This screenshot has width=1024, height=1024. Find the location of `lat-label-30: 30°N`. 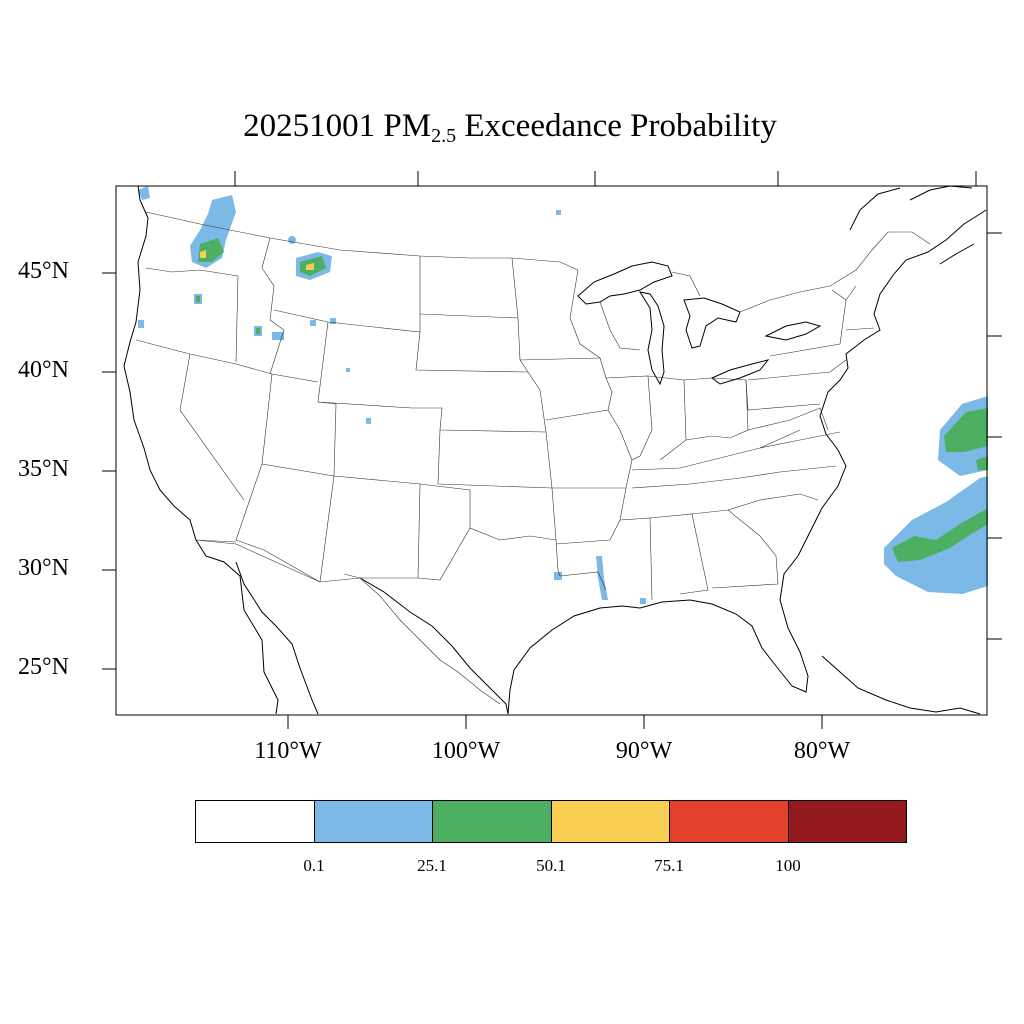

lat-label-30: 30°N is located at coordinates (43, 568).